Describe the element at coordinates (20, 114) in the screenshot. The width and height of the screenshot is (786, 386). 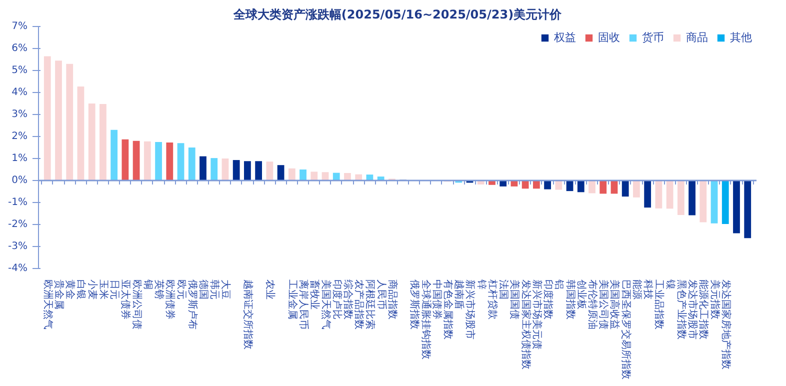
I see `y-tick-label: 3%` at that location.